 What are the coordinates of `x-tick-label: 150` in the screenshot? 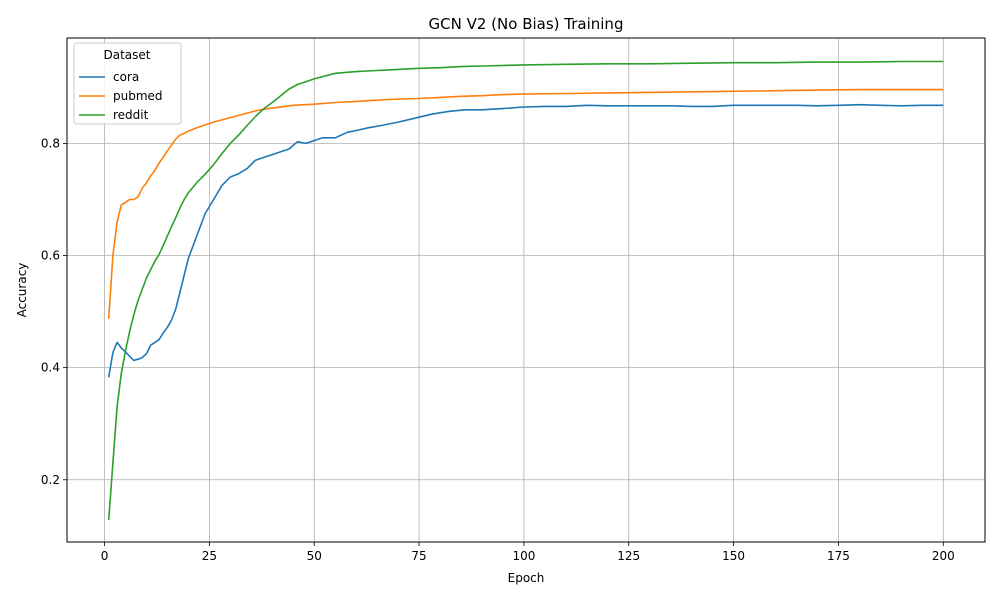 It's located at (733, 556).